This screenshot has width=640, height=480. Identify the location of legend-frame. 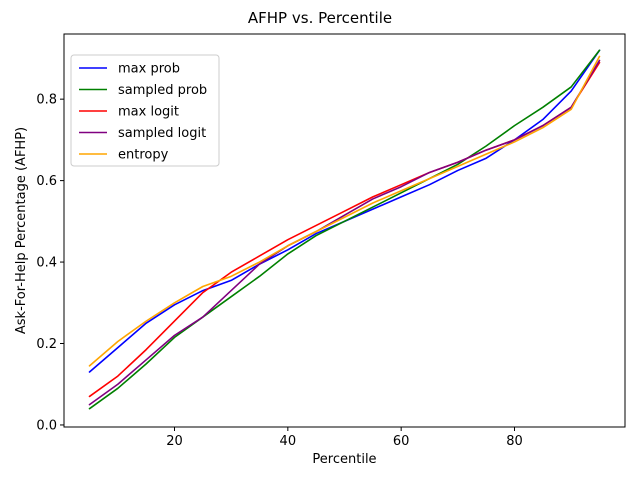
(145, 110).